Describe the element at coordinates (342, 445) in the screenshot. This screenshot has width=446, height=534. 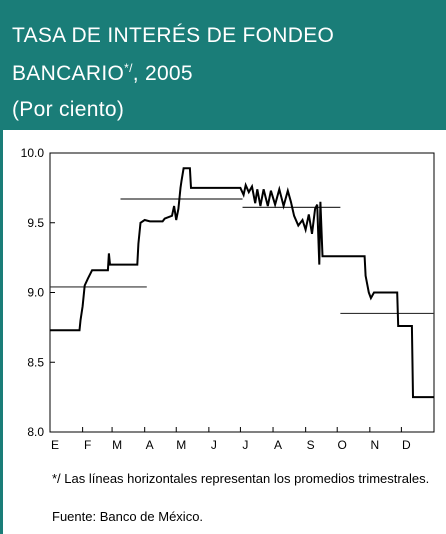
I see `x-tick-label: O` at that location.